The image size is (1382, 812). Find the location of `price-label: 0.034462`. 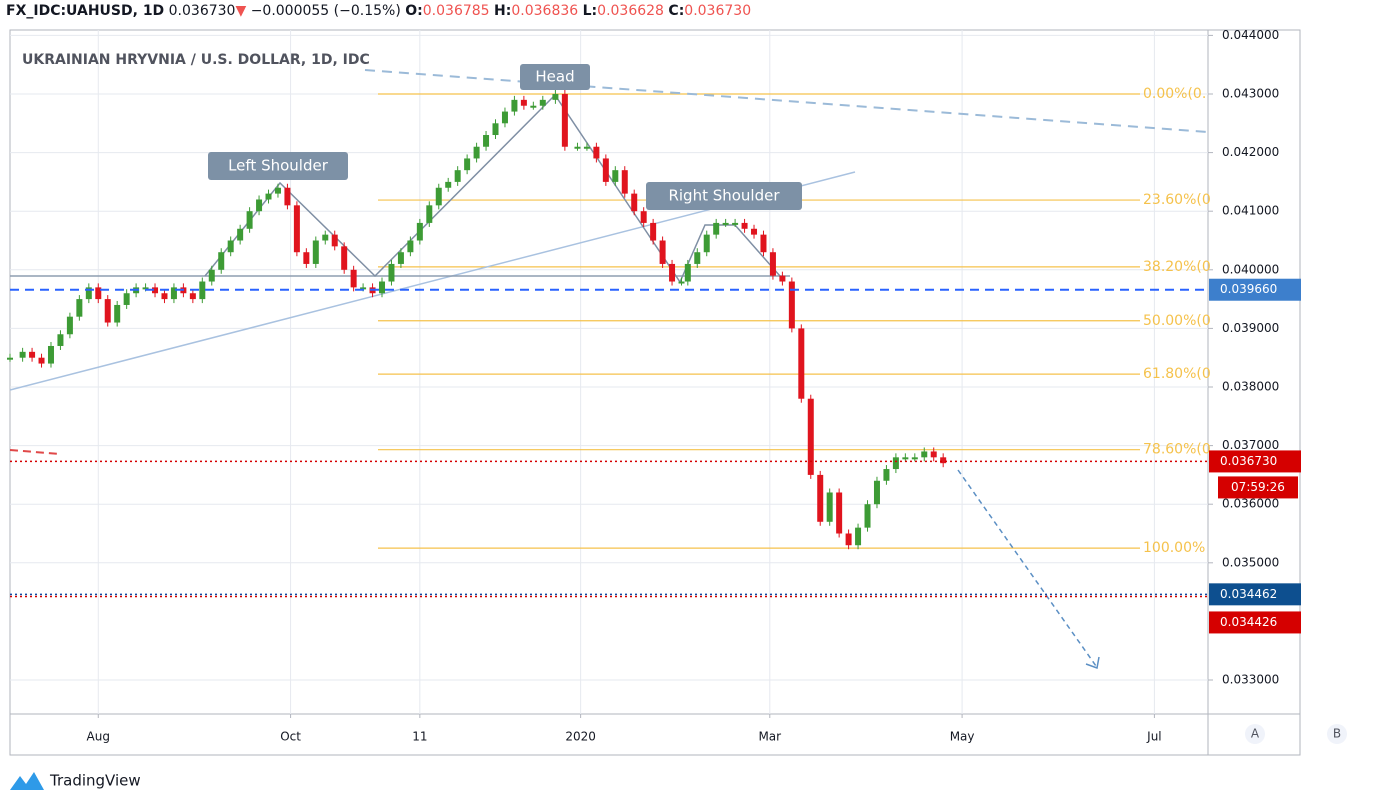

price-label: 0.034462 is located at coordinates (1248, 594).